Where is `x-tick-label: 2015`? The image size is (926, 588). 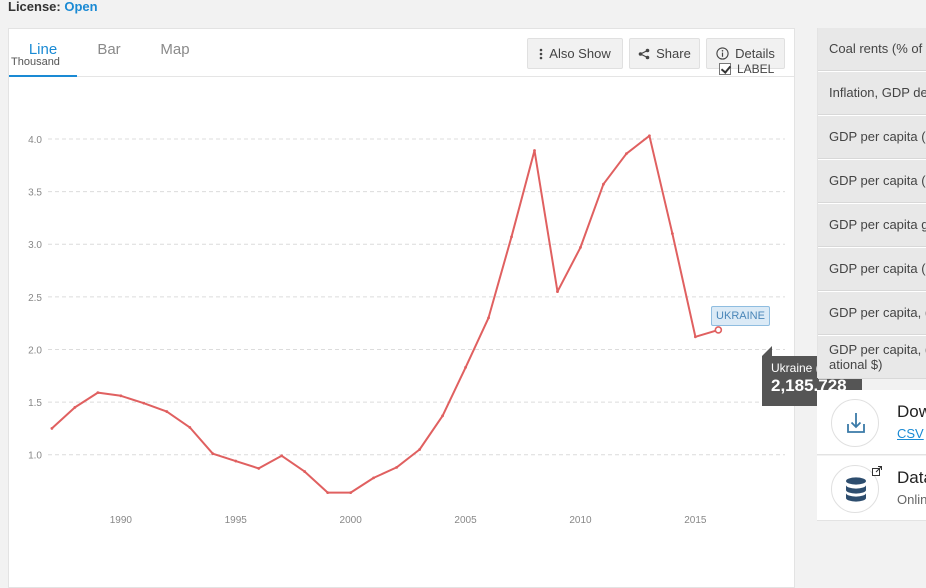
x-tick-label: 2015 is located at coordinates (695, 520).